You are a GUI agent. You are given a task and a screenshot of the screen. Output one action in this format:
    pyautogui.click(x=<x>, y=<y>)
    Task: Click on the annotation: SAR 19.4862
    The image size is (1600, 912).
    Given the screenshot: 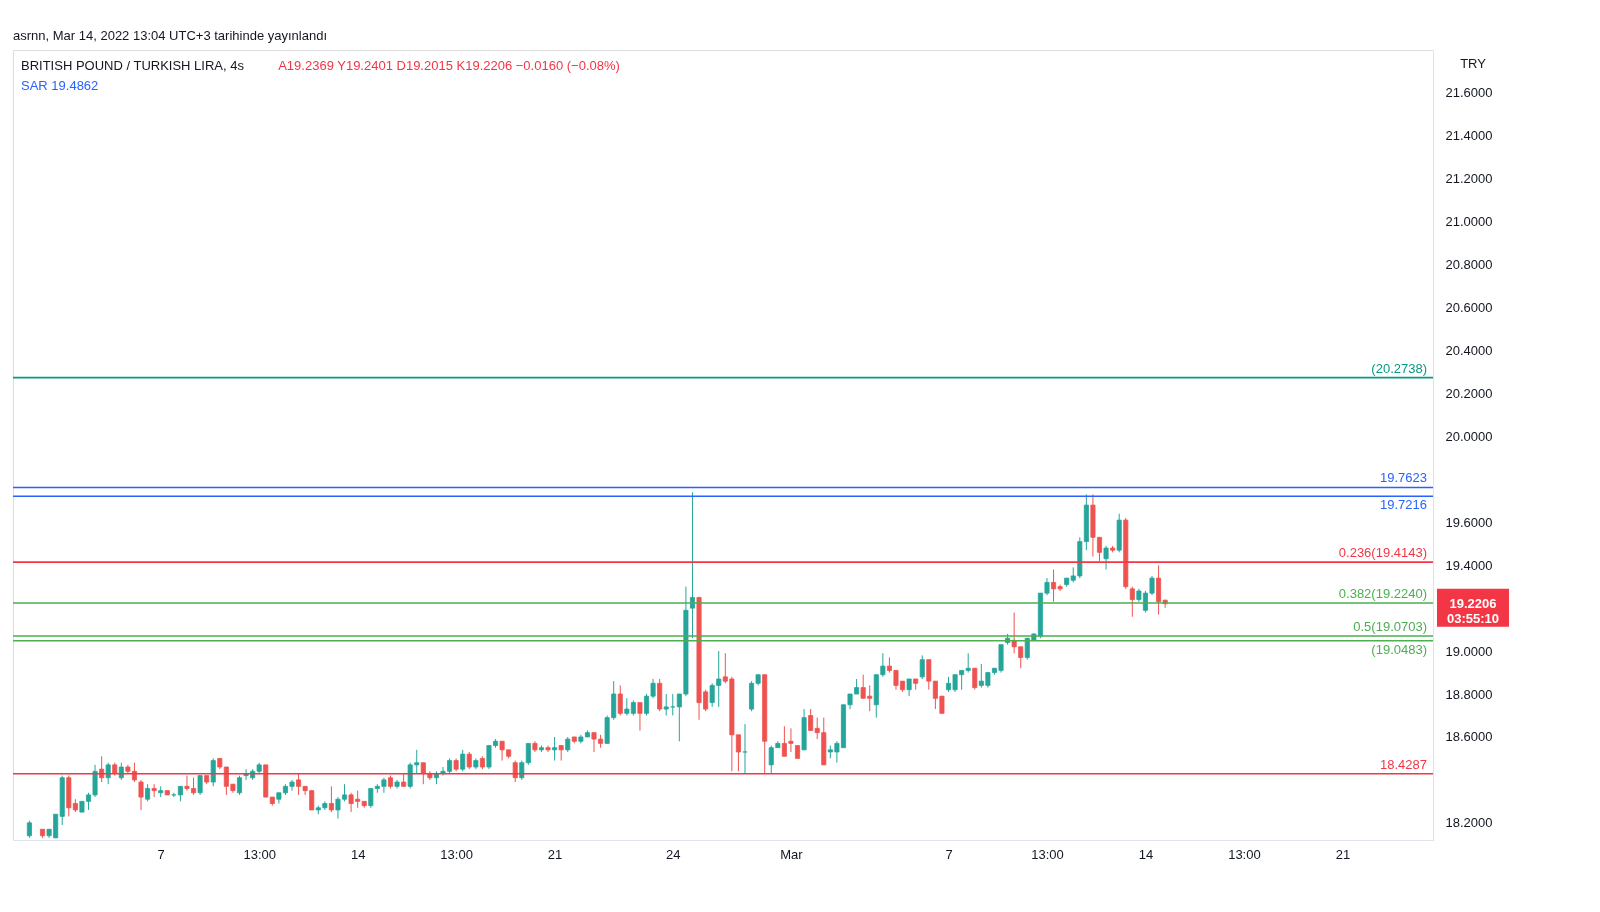 What is the action you would take?
    pyautogui.click(x=60, y=85)
    